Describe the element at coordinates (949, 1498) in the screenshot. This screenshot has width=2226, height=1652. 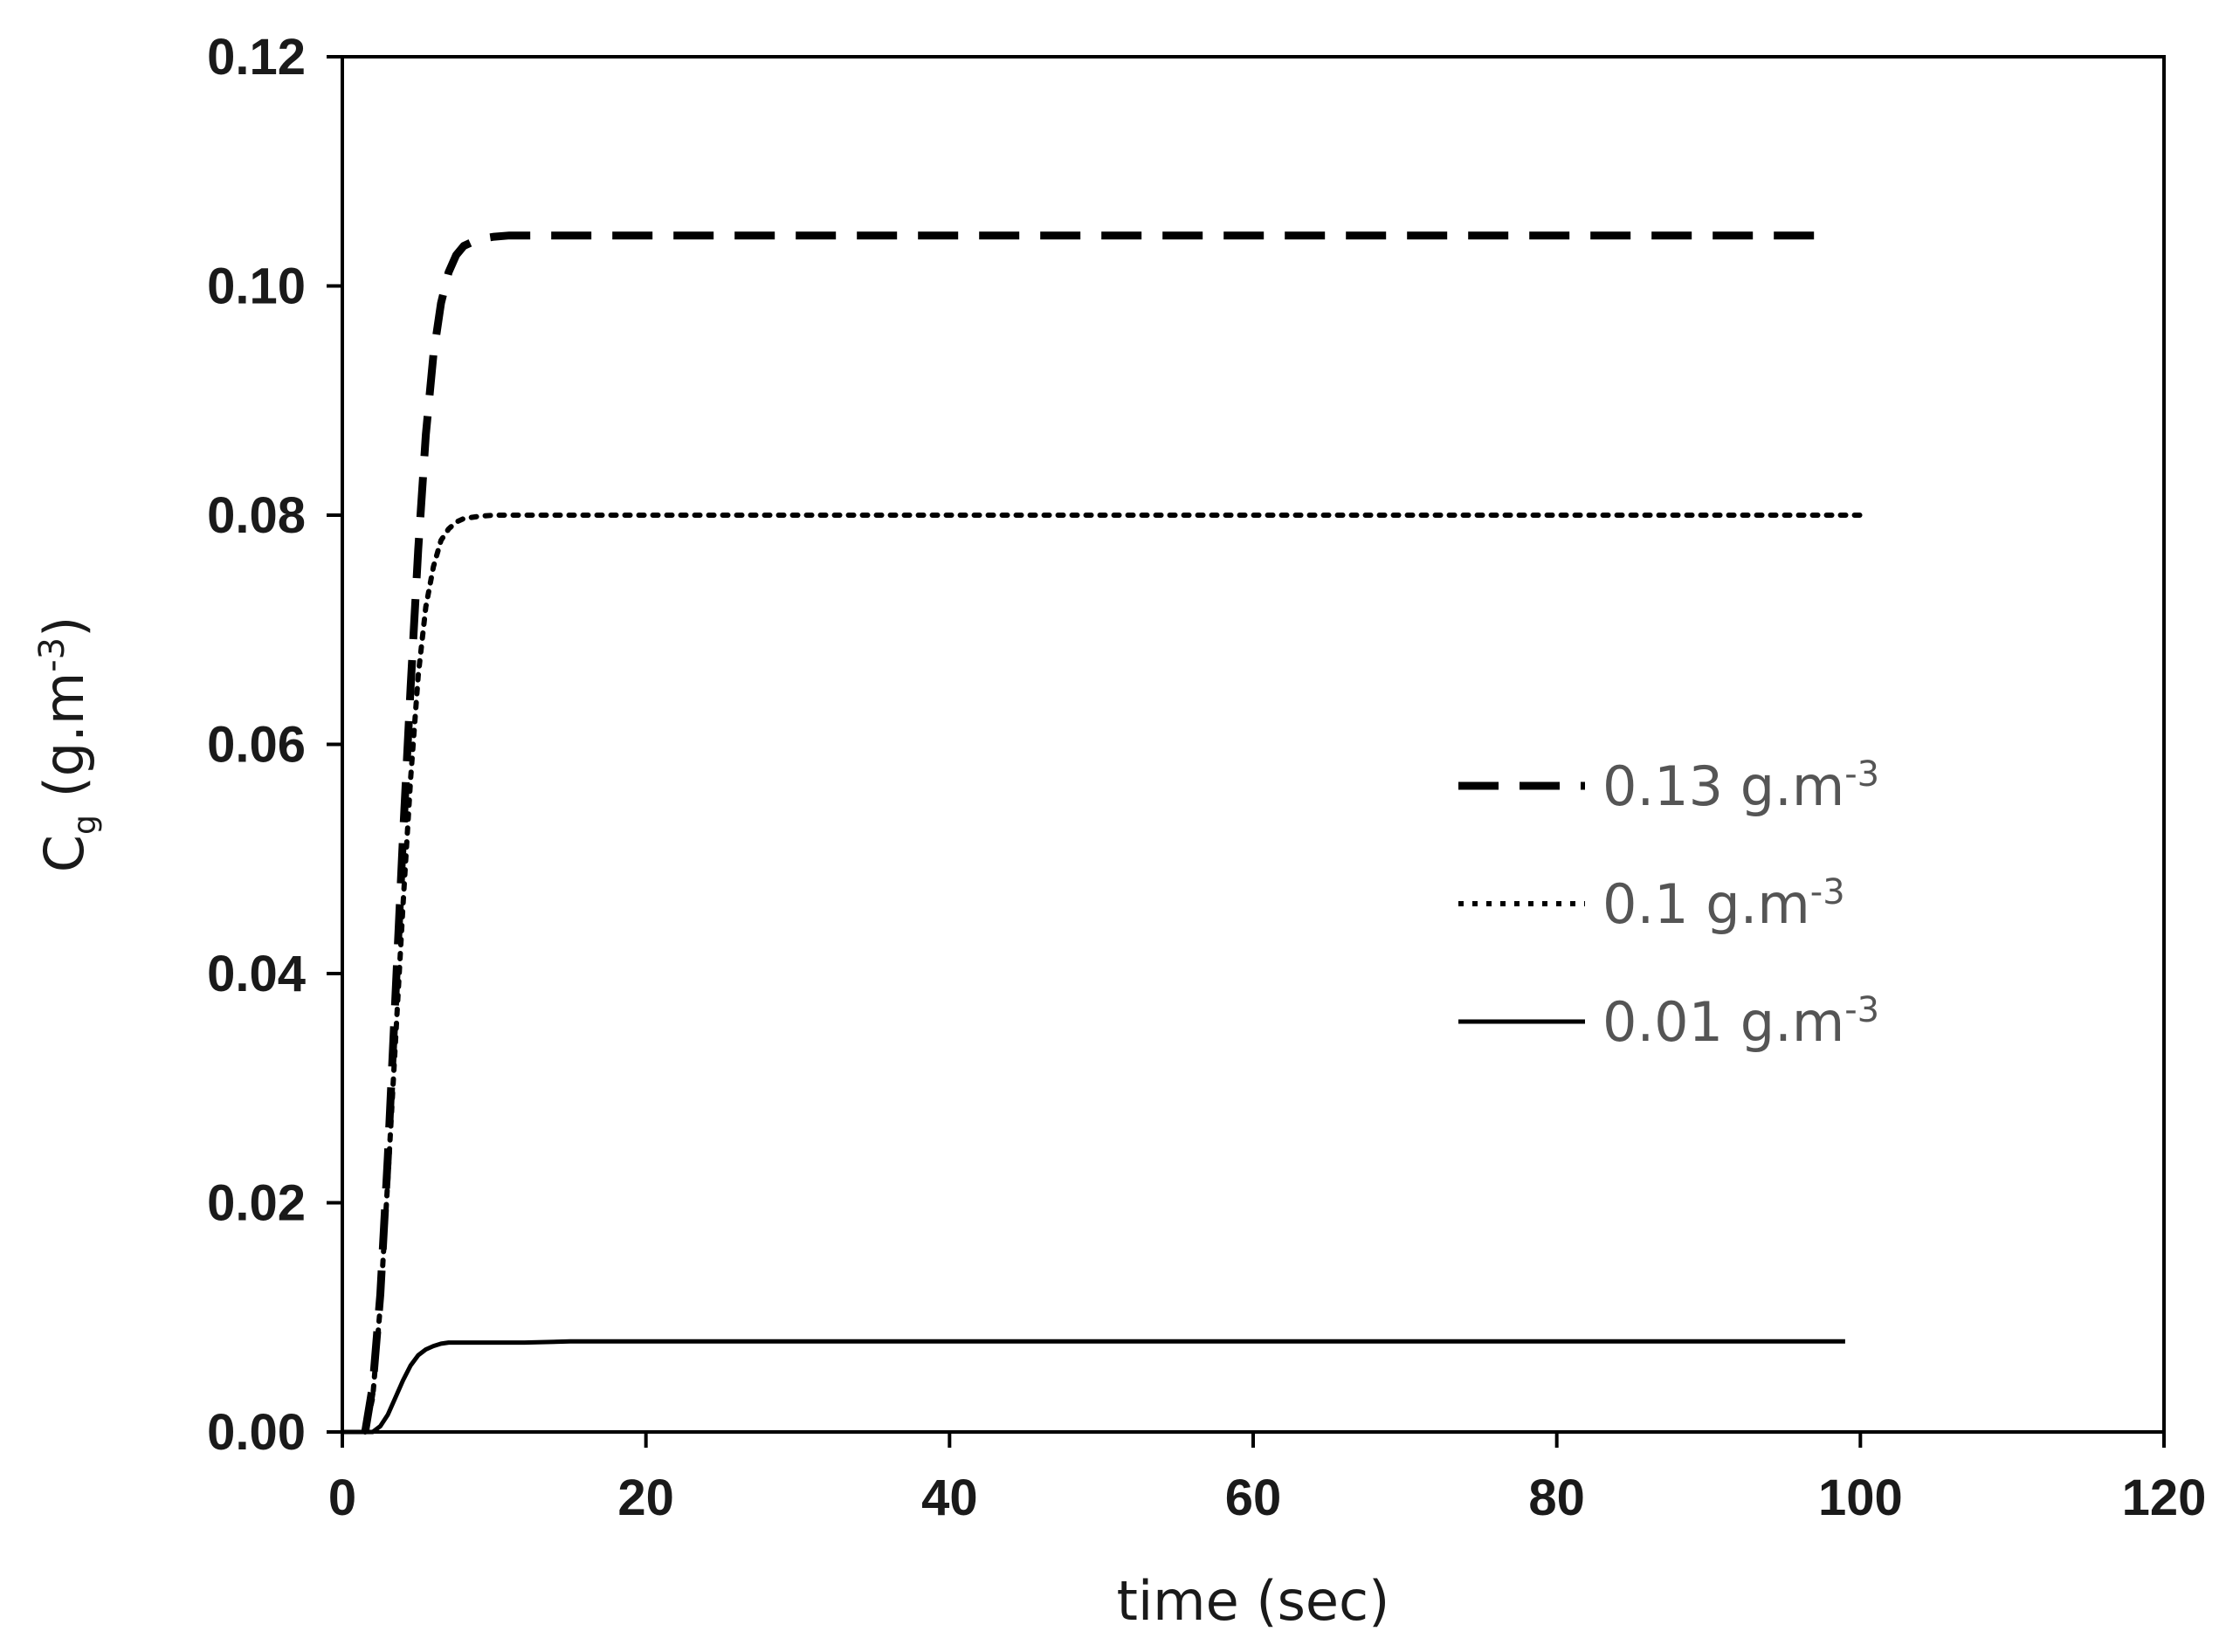
I see `x-tick-label: 40` at that location.